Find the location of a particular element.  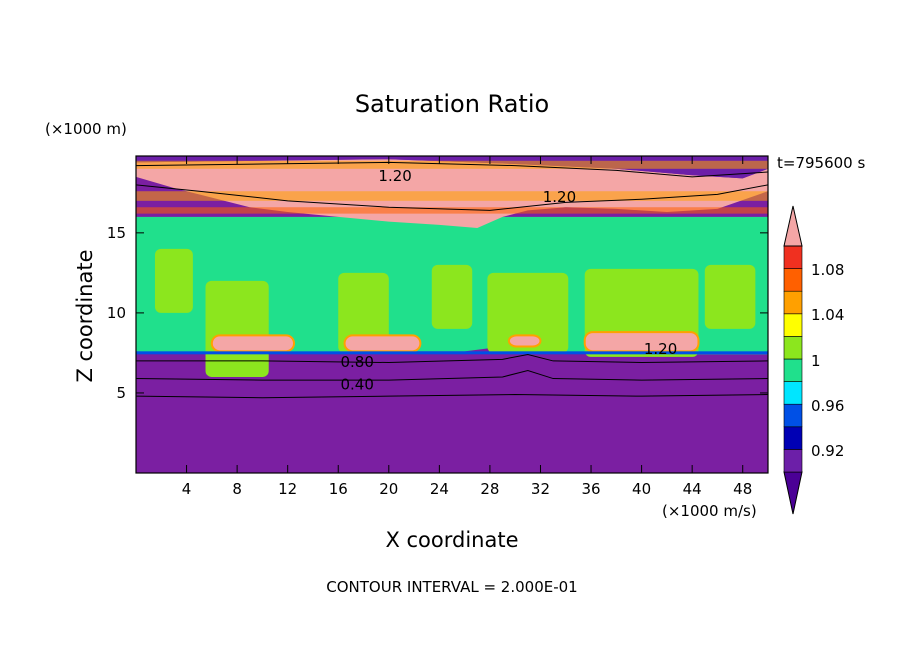

colorbar-extend-low is located at coordinates (793, 493).